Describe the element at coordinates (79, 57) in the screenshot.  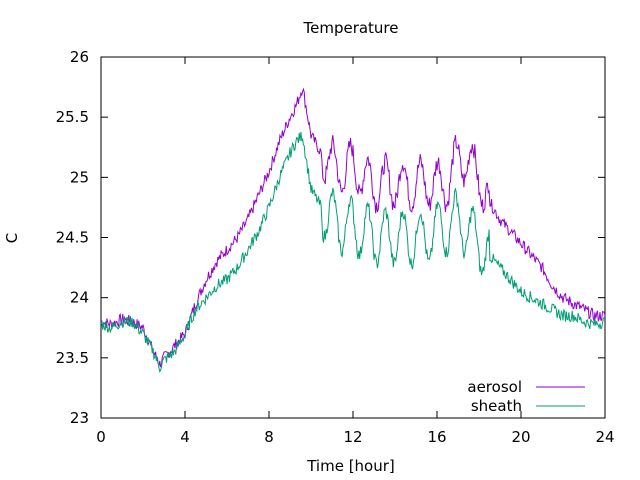
I see `y-tick-label: 26` at that location.